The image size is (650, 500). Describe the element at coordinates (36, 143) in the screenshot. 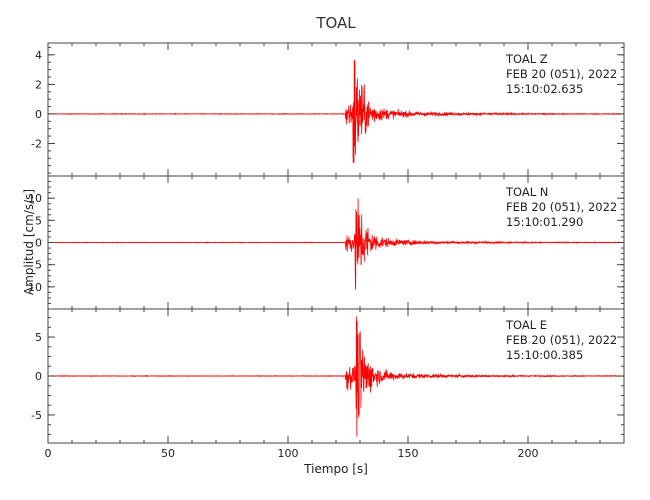

I see `y-tick-label: -2` at that location.